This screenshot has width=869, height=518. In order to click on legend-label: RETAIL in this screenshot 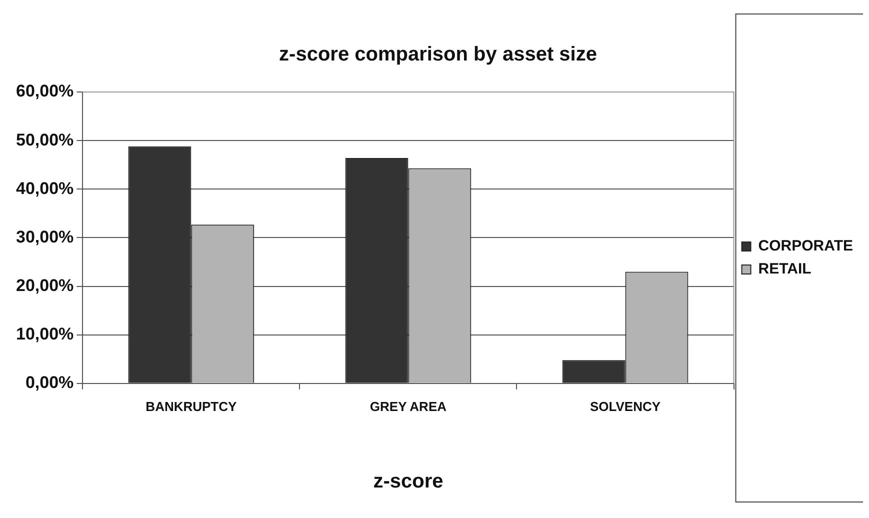, I will do `click(785, 269)`.